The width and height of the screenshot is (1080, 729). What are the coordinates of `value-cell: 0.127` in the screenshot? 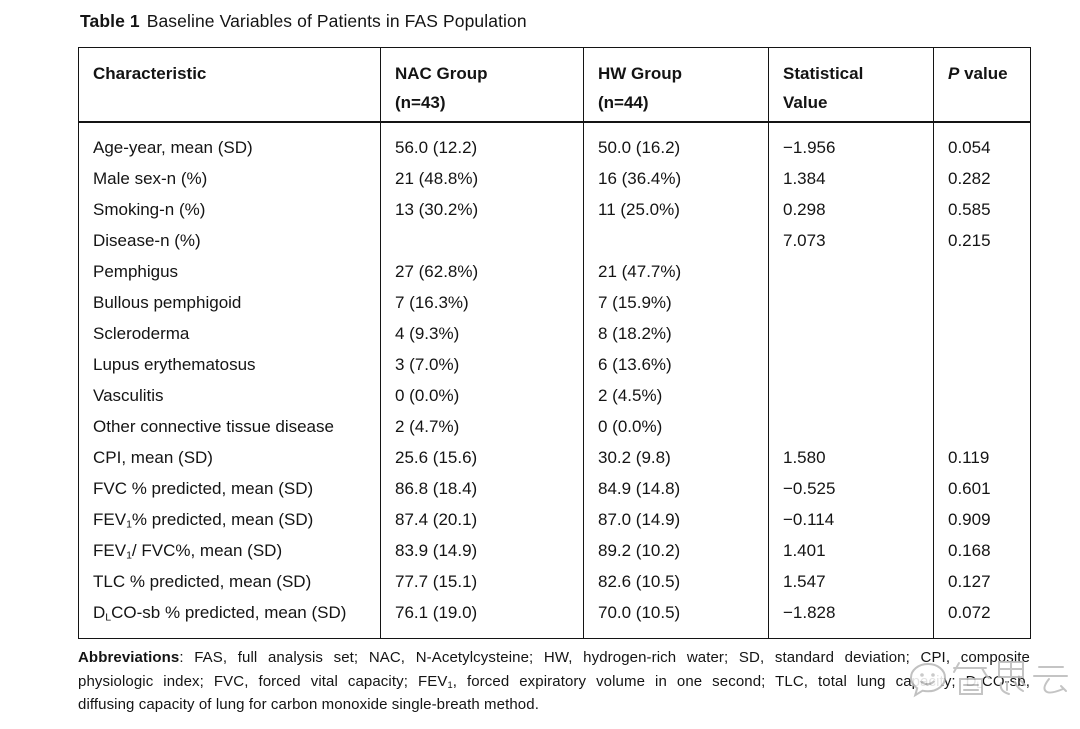 It's located at (982, 581).